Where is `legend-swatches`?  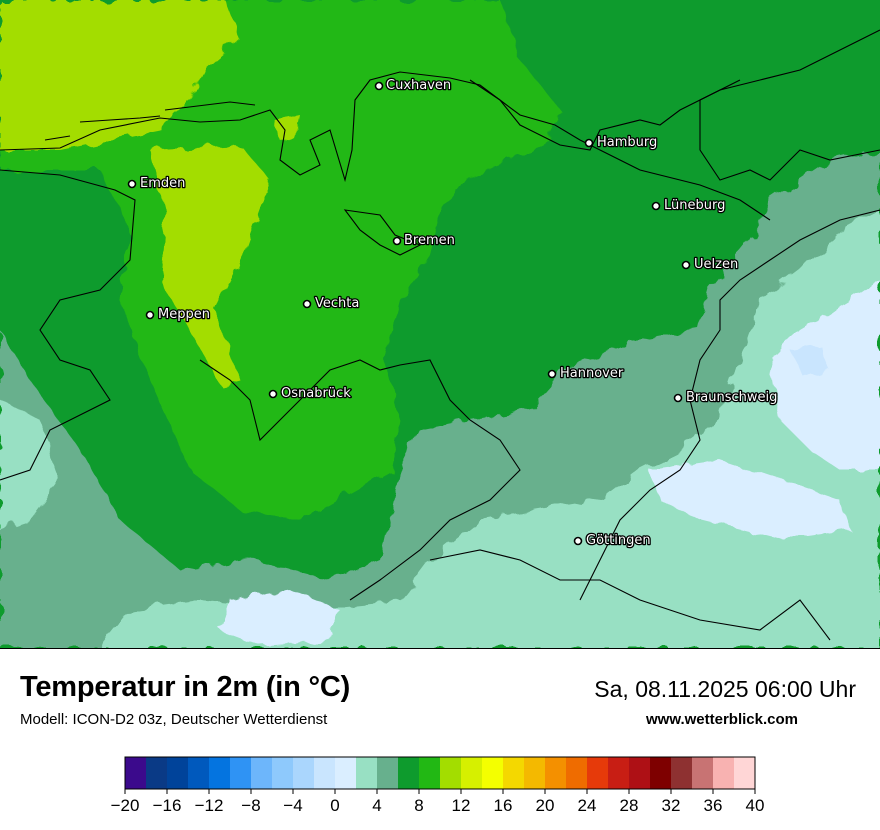 legend-swatches is located at coordinates (440, 773).